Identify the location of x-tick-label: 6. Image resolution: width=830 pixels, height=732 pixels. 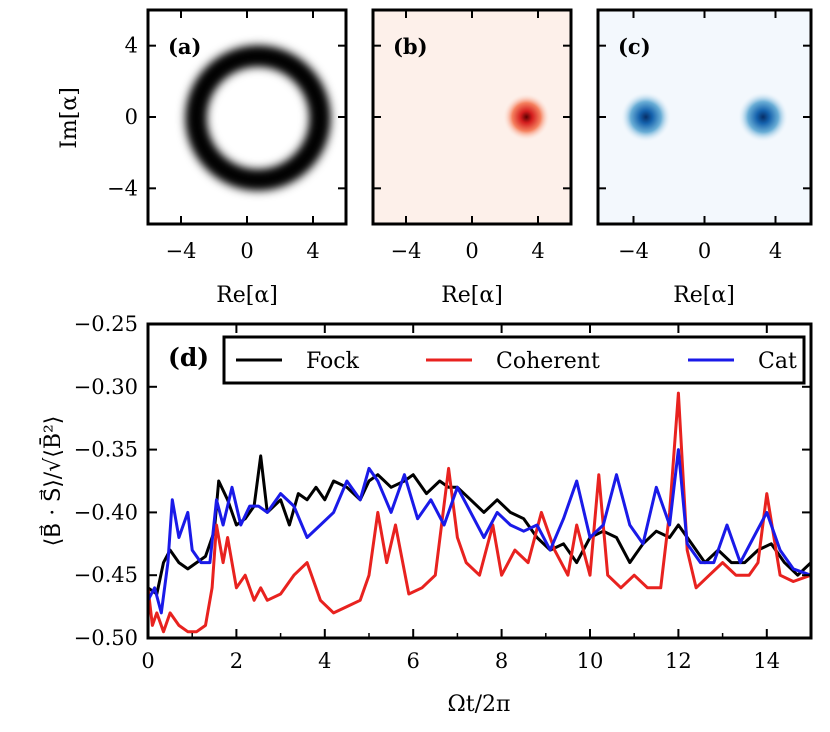
(413, 661).